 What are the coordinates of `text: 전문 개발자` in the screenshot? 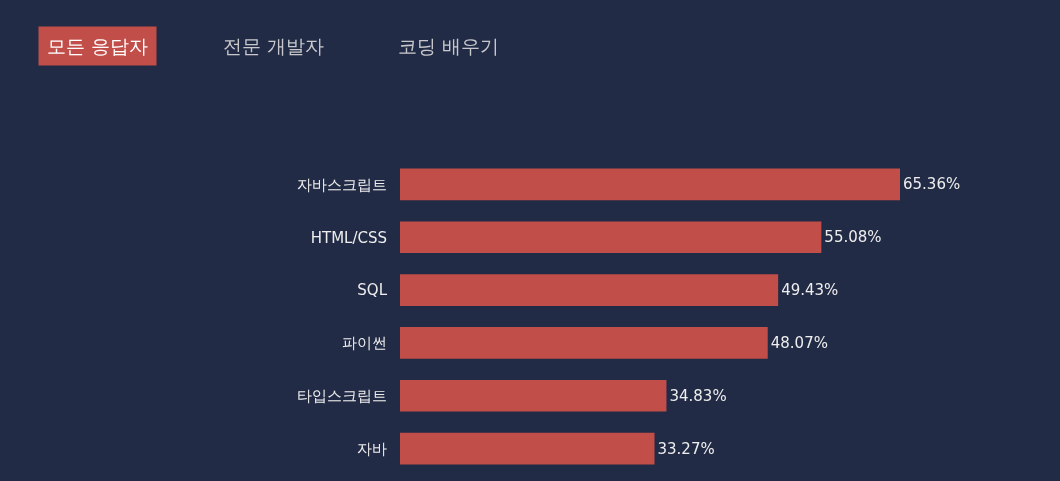 It's located at (274, 46).